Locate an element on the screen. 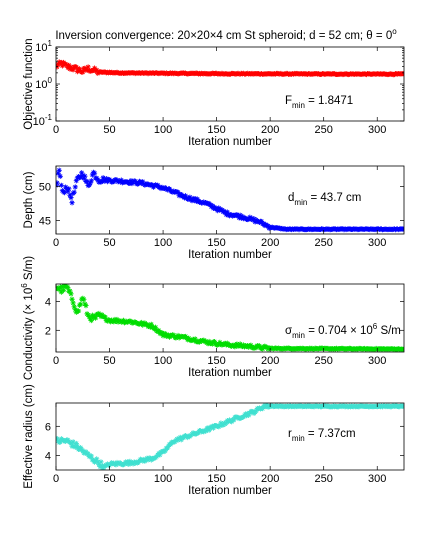 This screenshot has width=443, height=538. x-tick-label: 100 is located at coordinates (163, 243).